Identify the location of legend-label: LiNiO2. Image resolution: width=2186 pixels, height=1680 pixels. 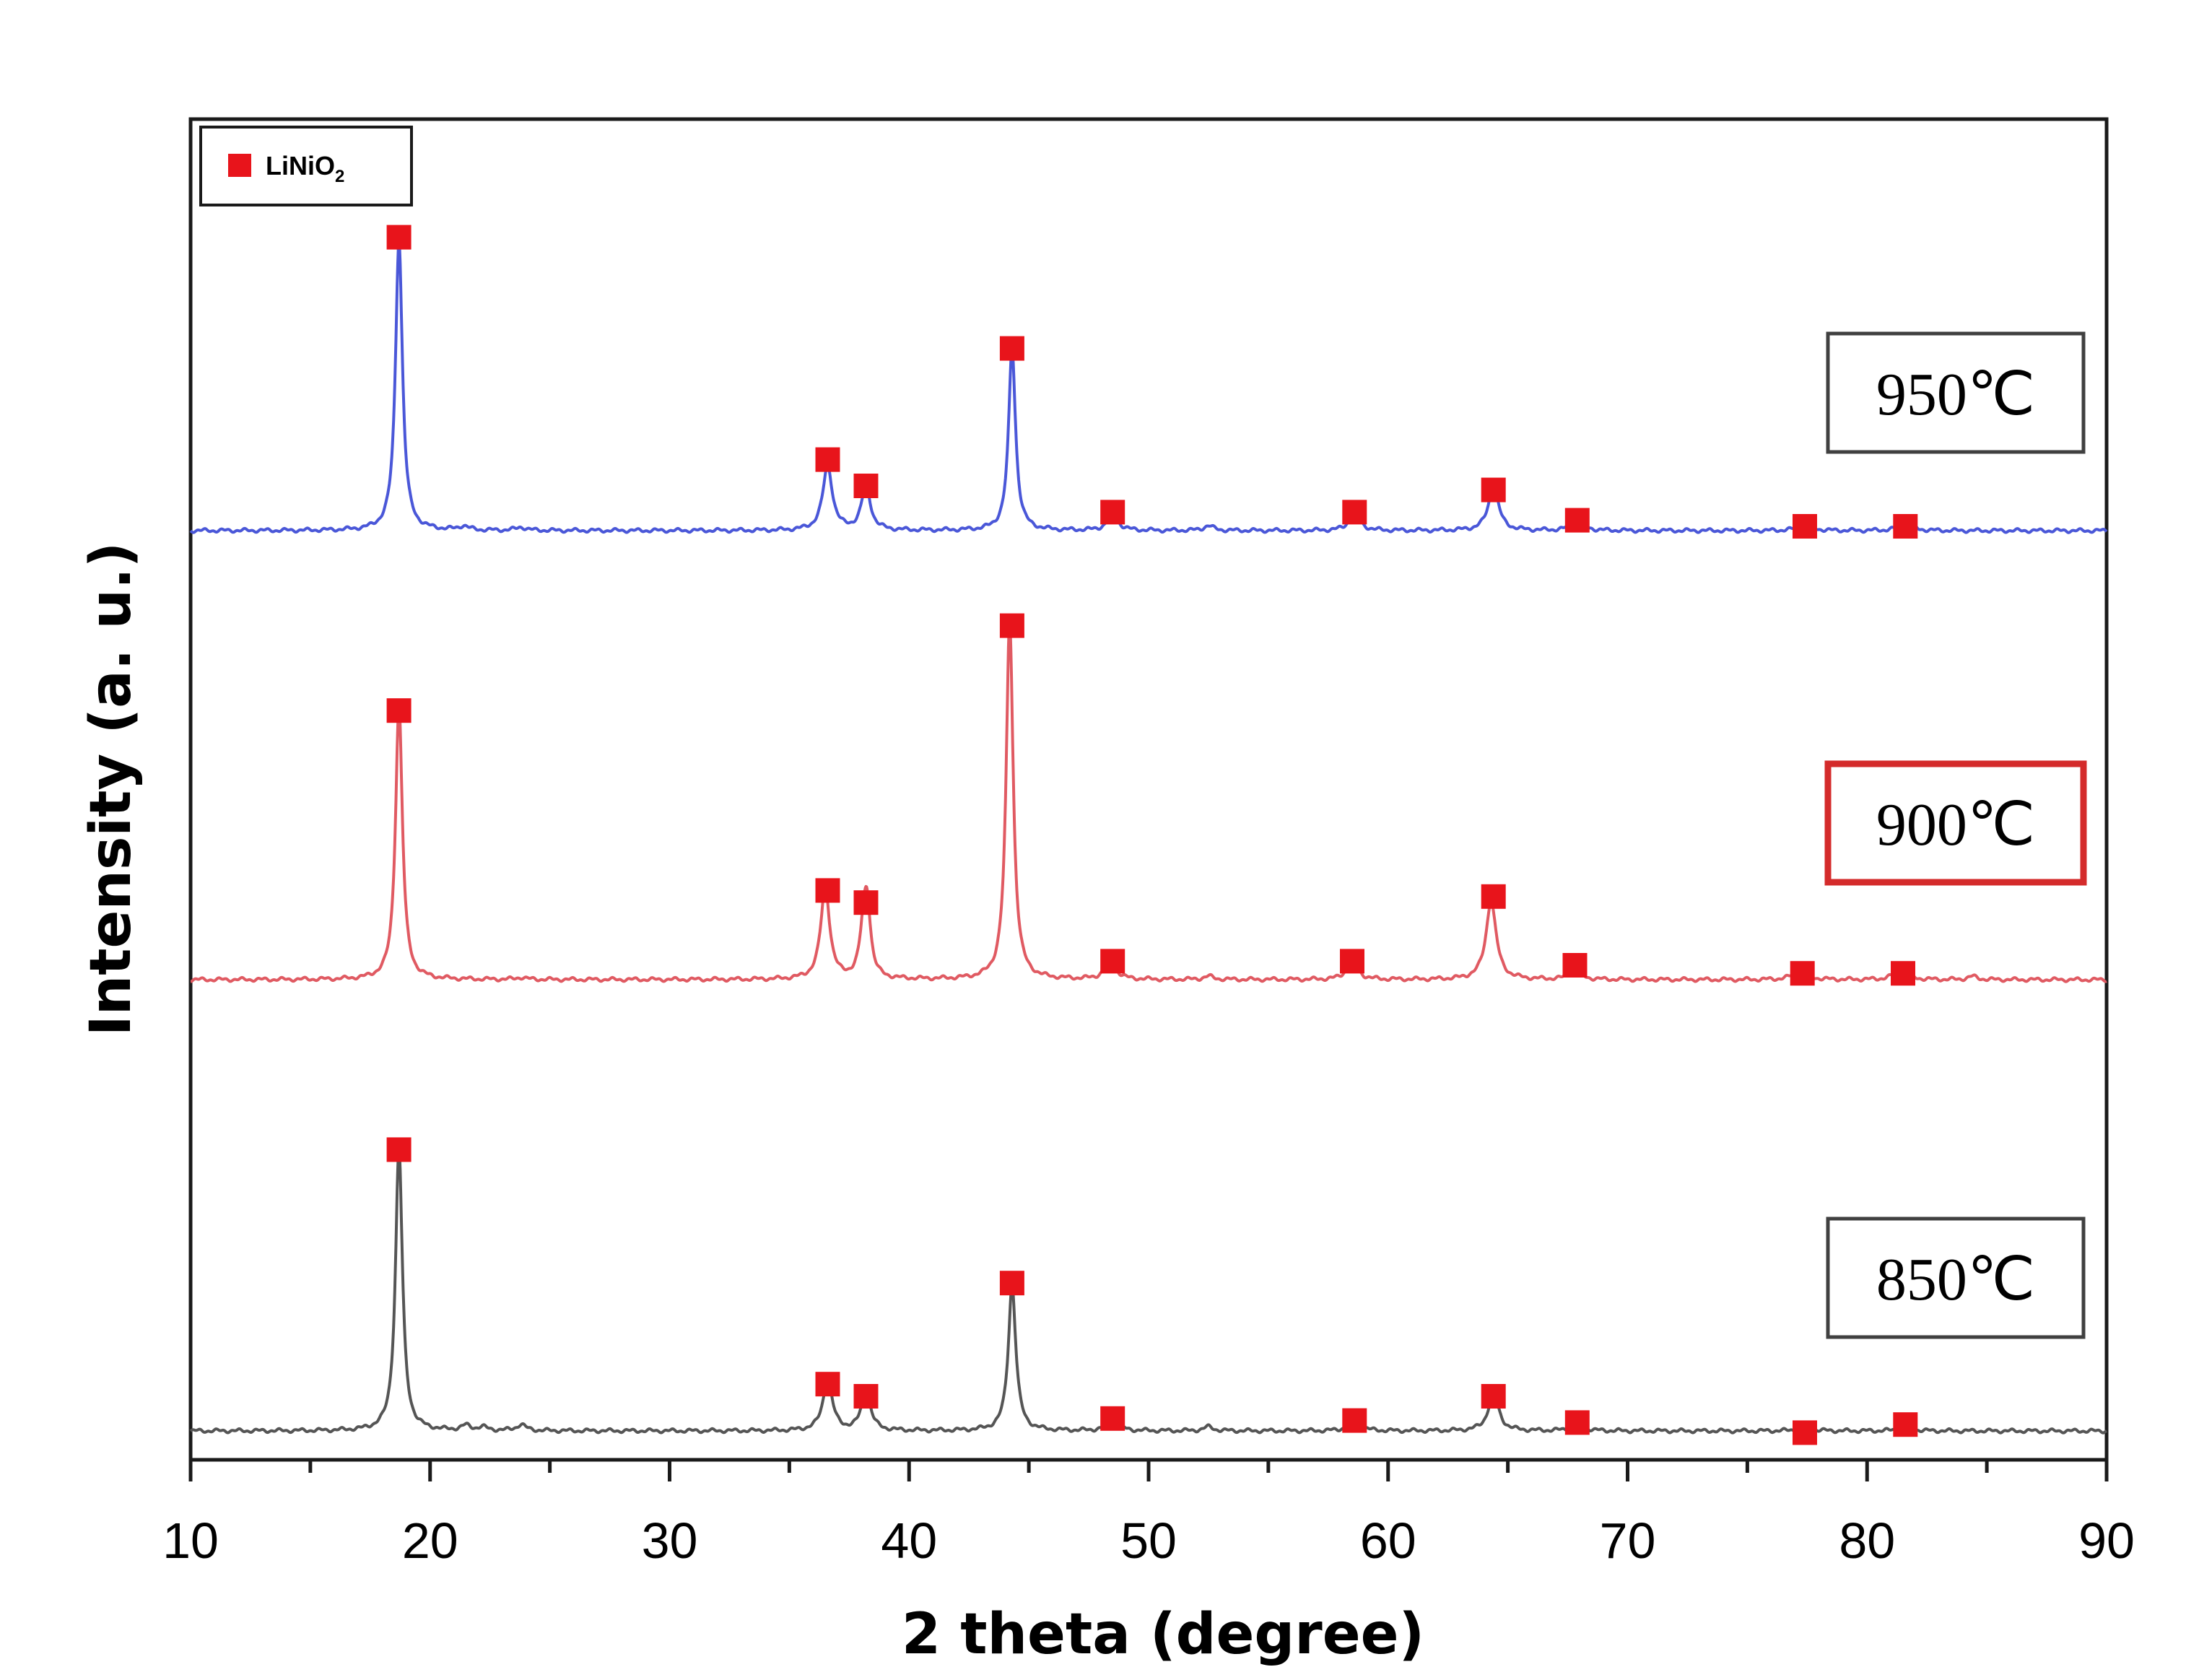
(305, 168).